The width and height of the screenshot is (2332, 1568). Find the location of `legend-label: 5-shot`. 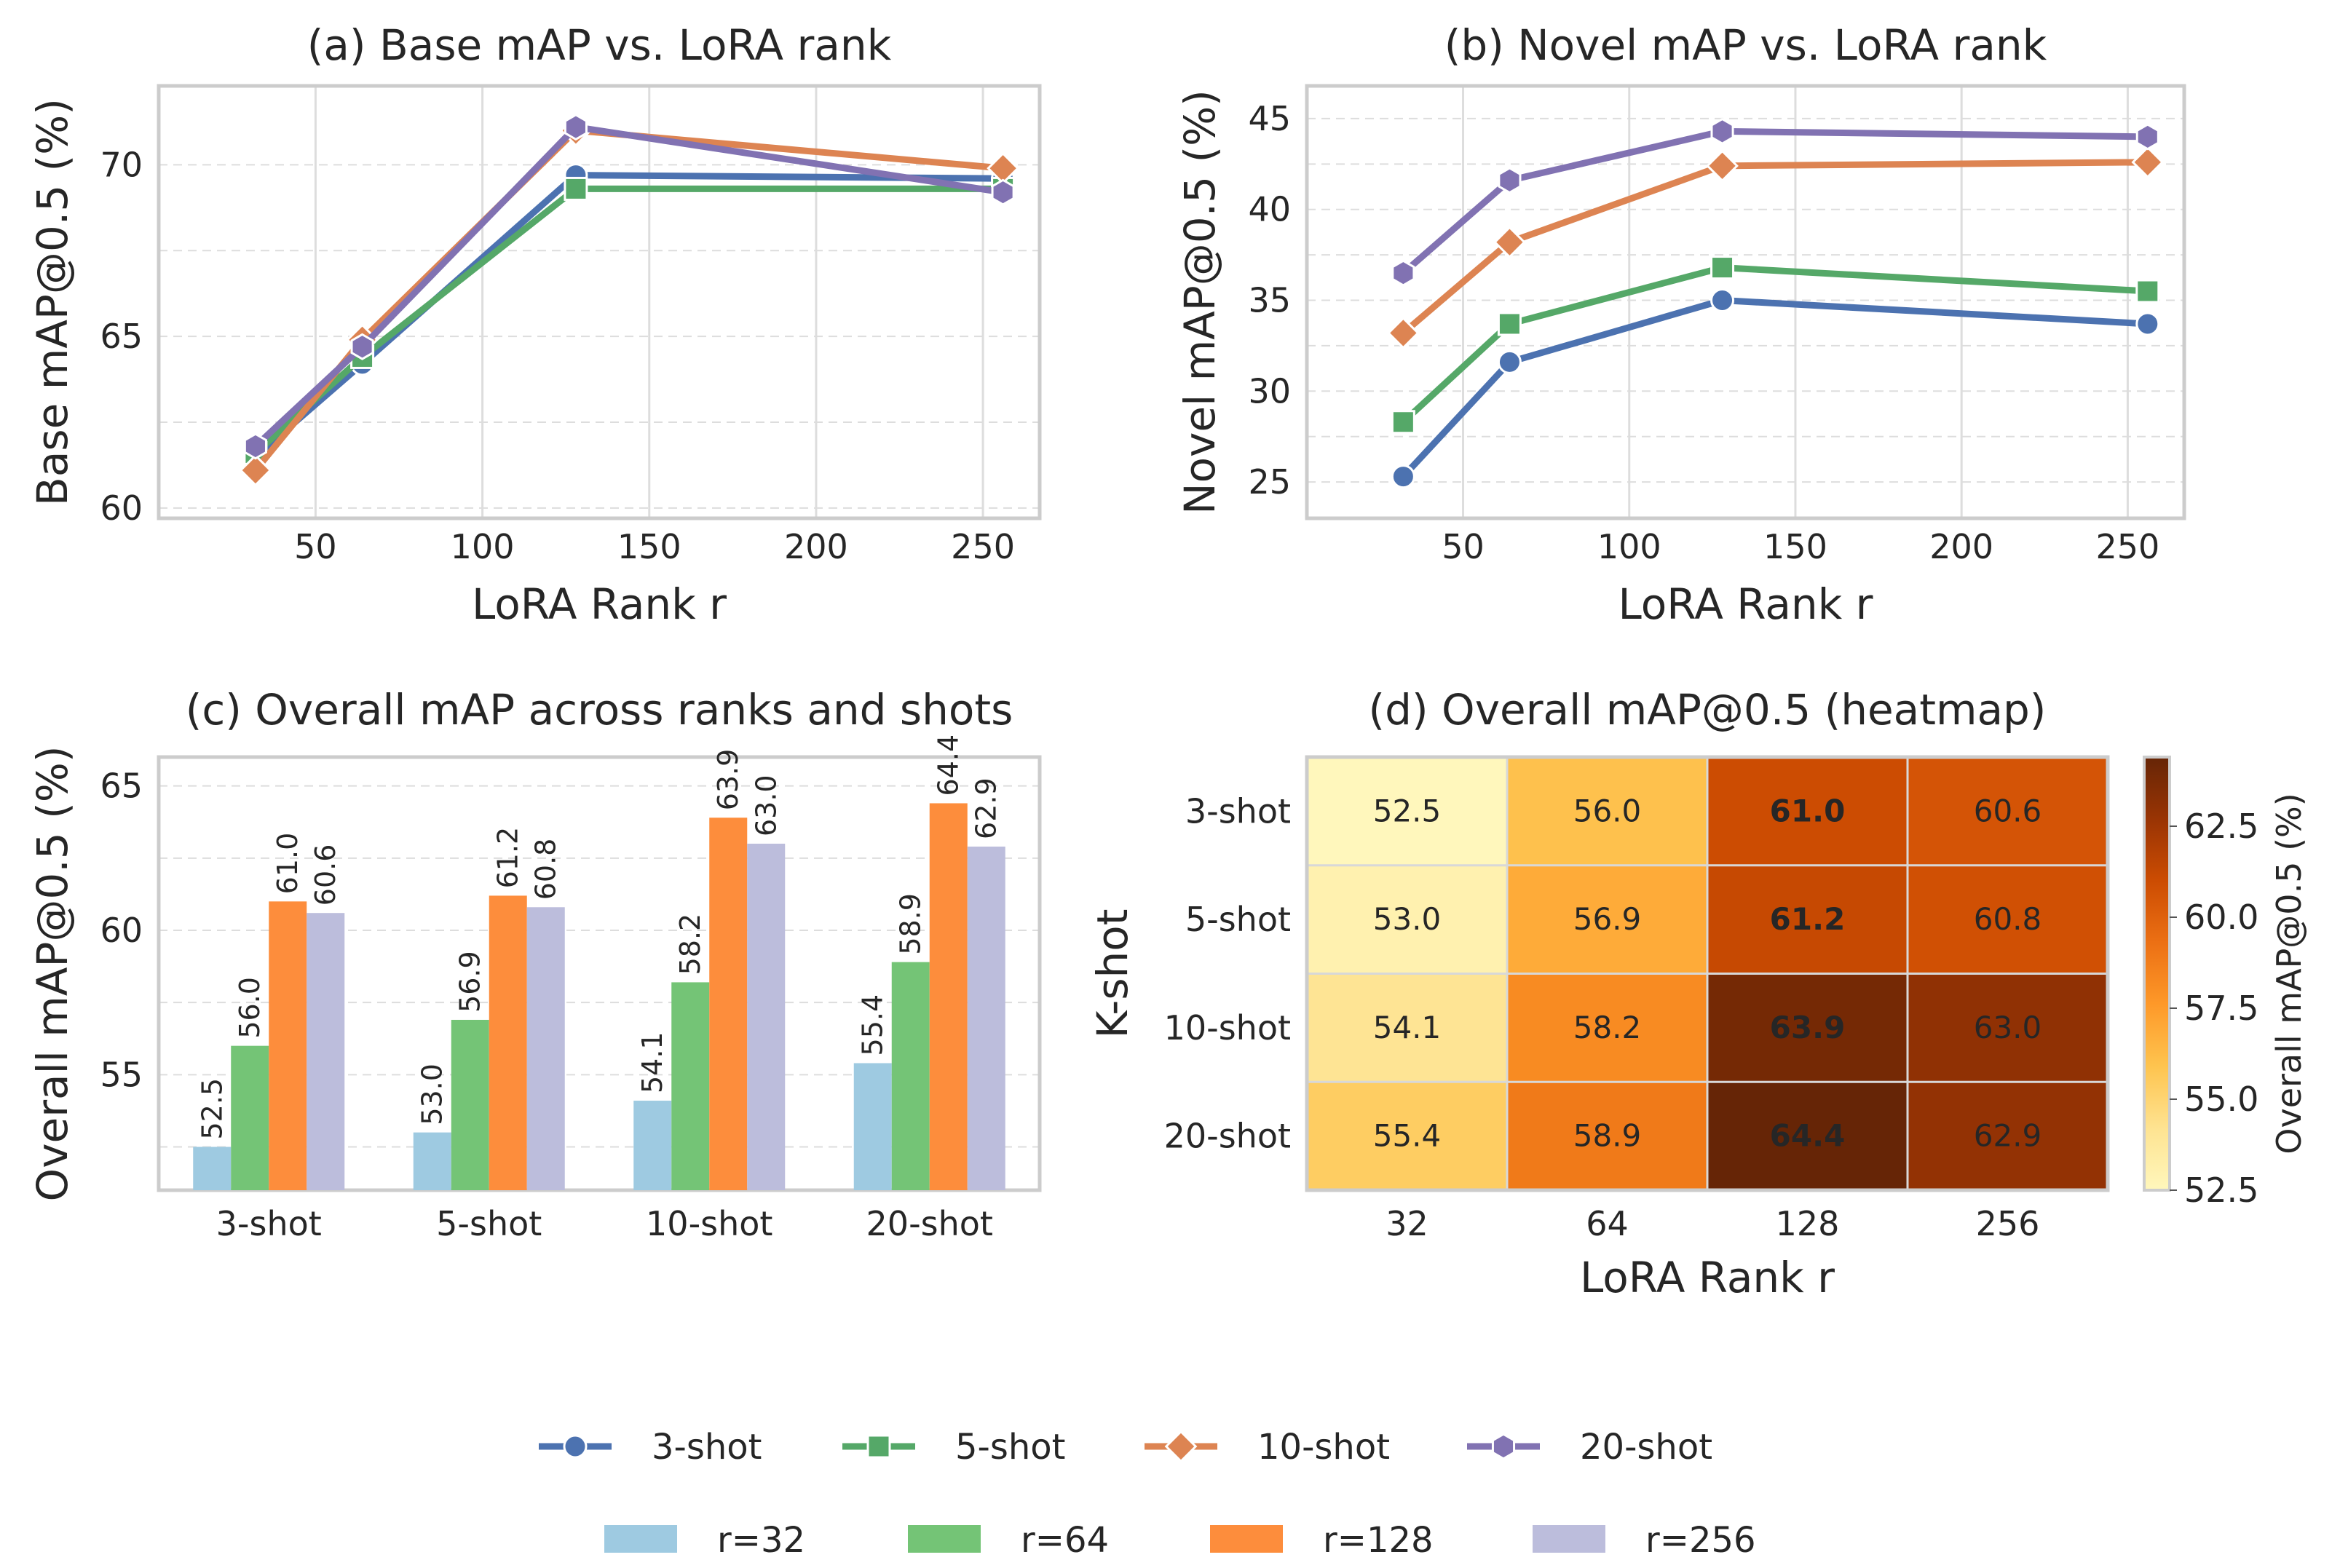

legend-label: 5-shot is located at coordinates (1010, 1448).